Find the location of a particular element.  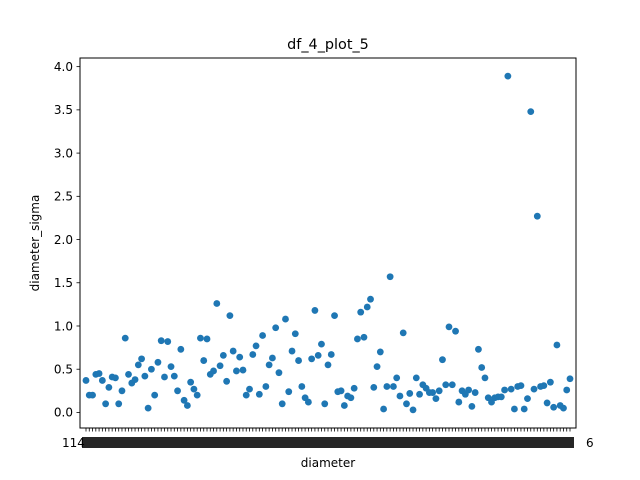

x-tick-label-last: 6 is located at coordinates (590, 443).